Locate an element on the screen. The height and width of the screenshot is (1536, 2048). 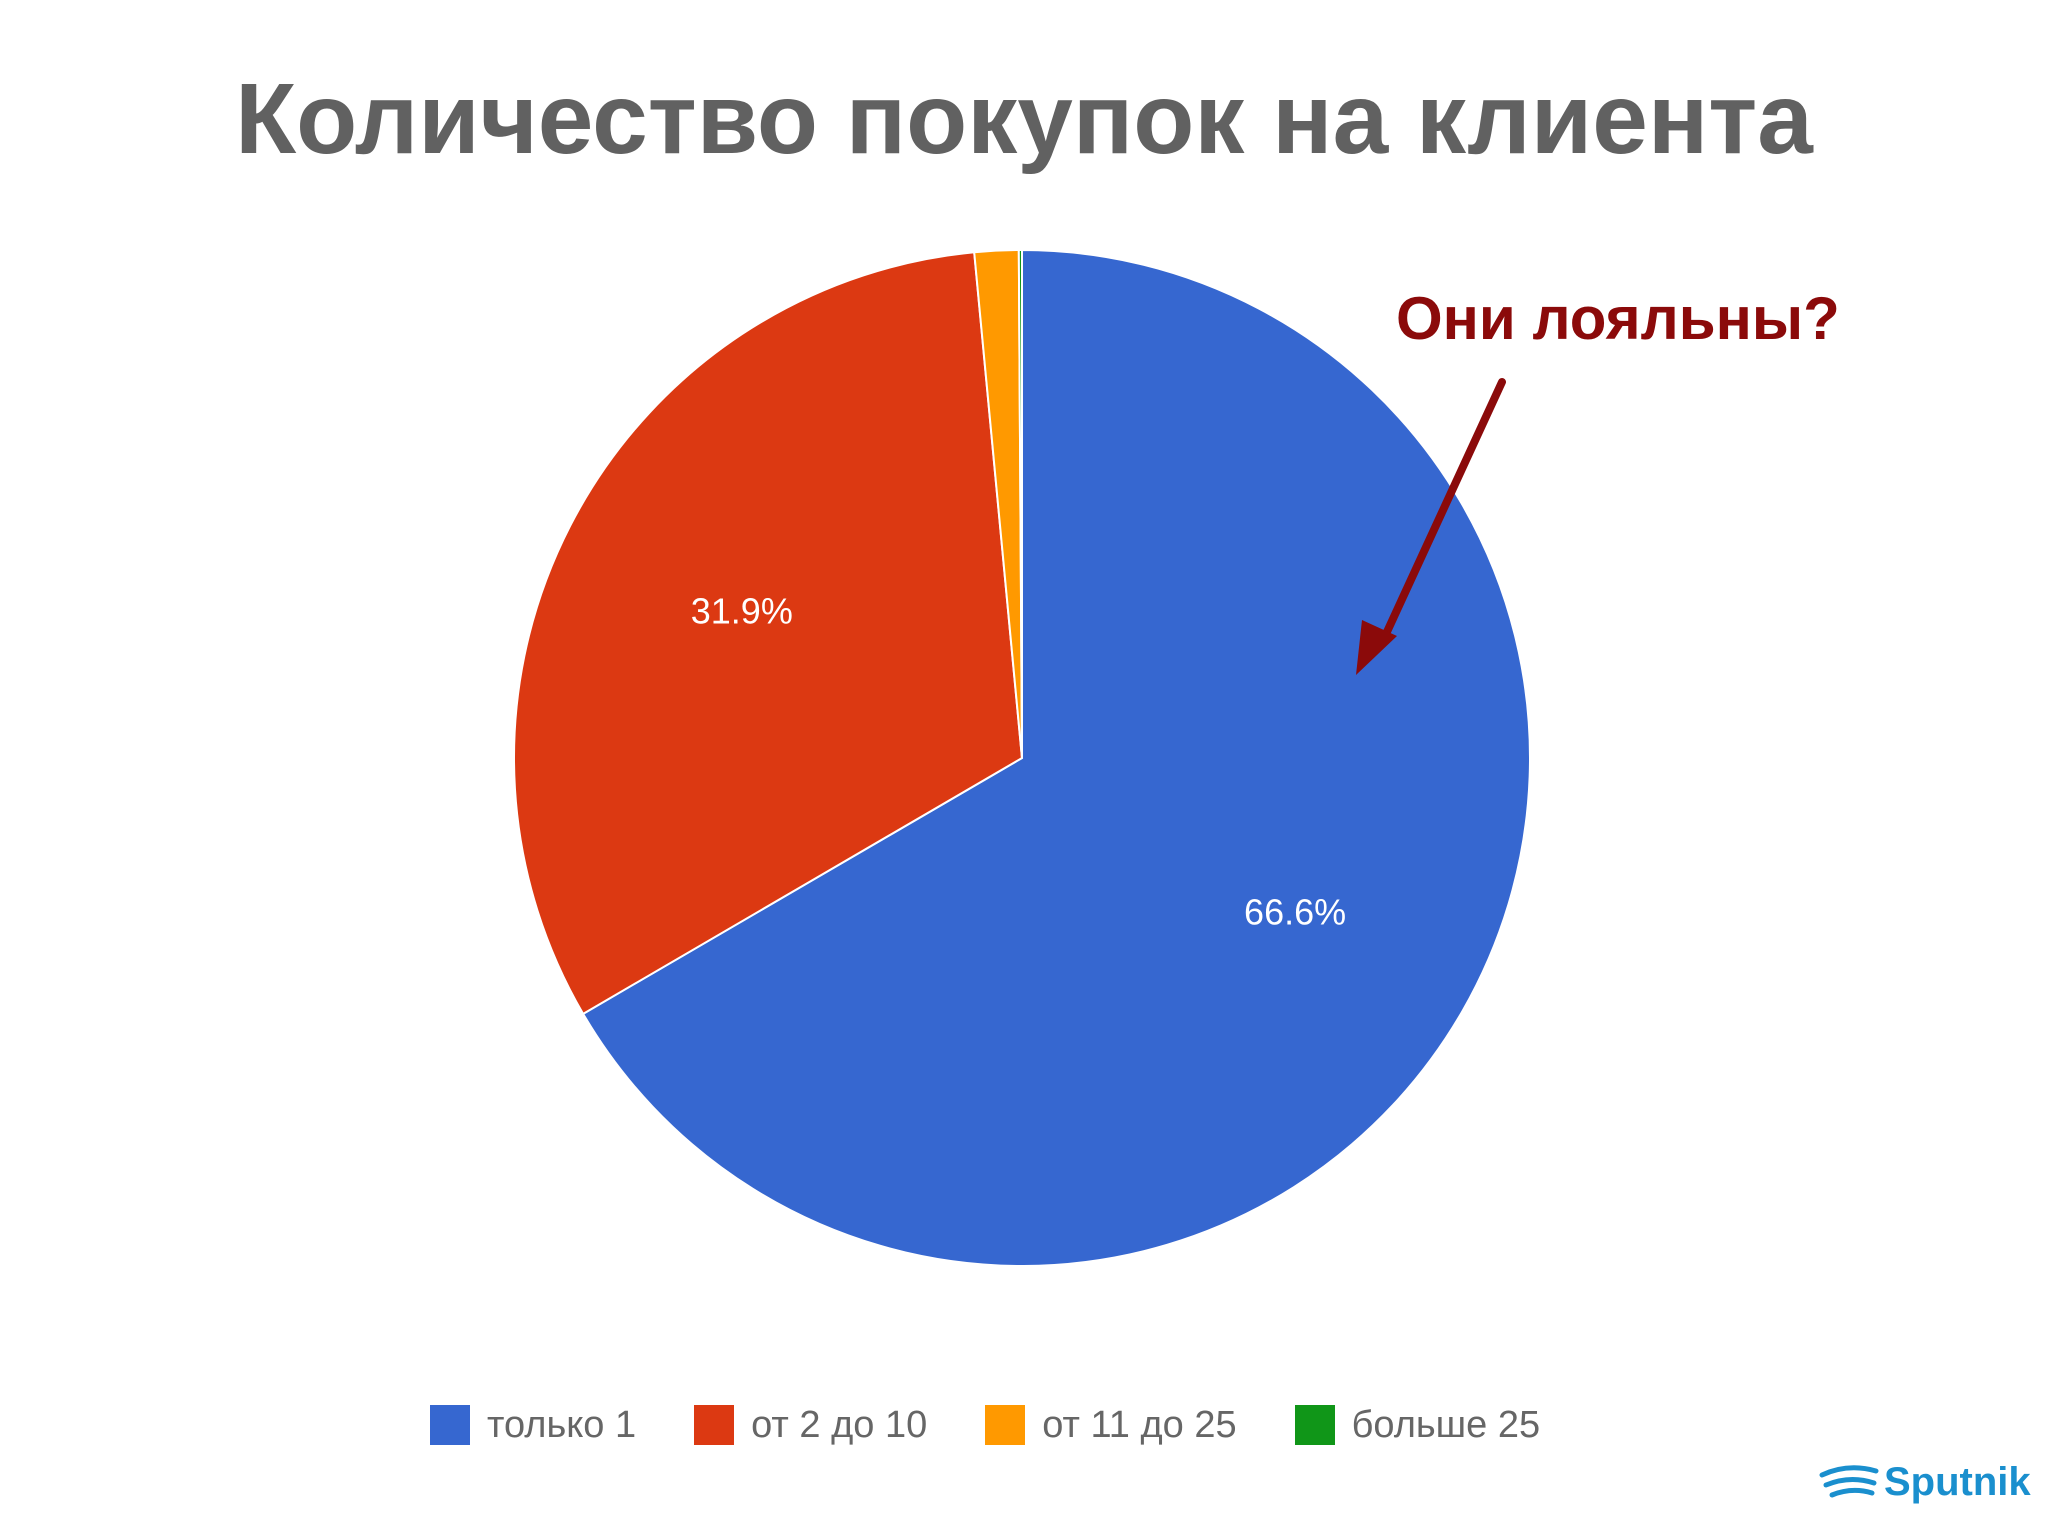
slice-label-1: 31.9% is located at coordinates (742, 611).